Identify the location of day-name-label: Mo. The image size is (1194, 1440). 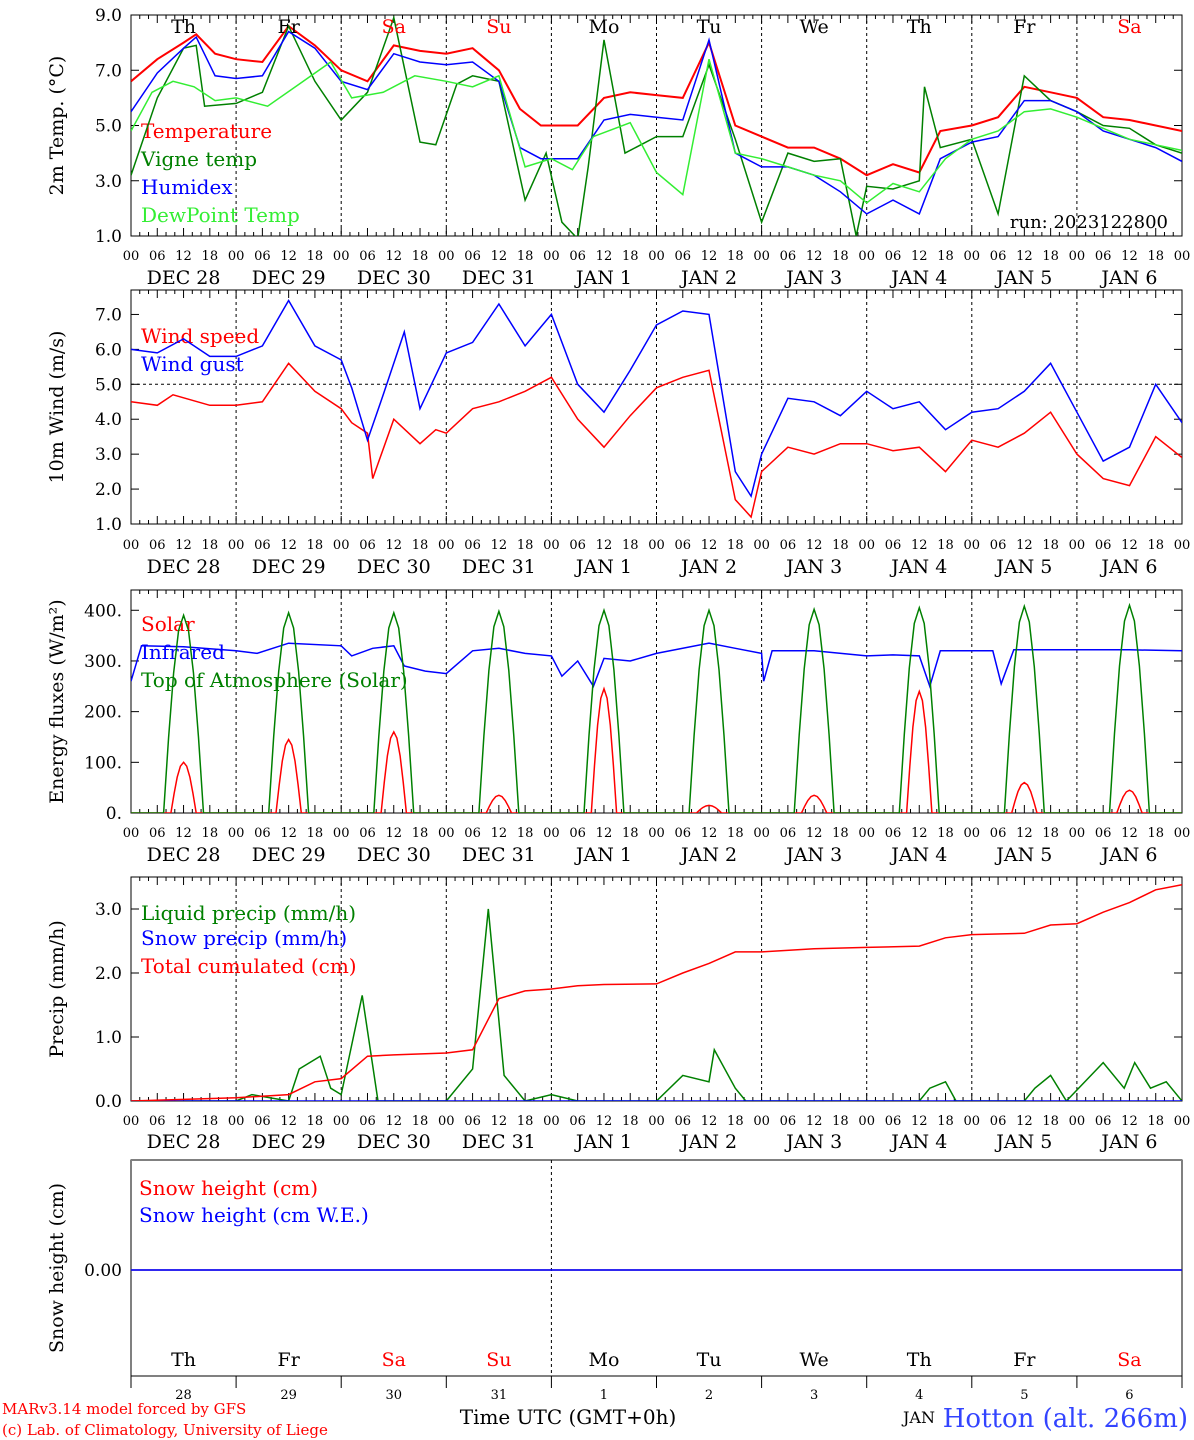
(603, 1360).